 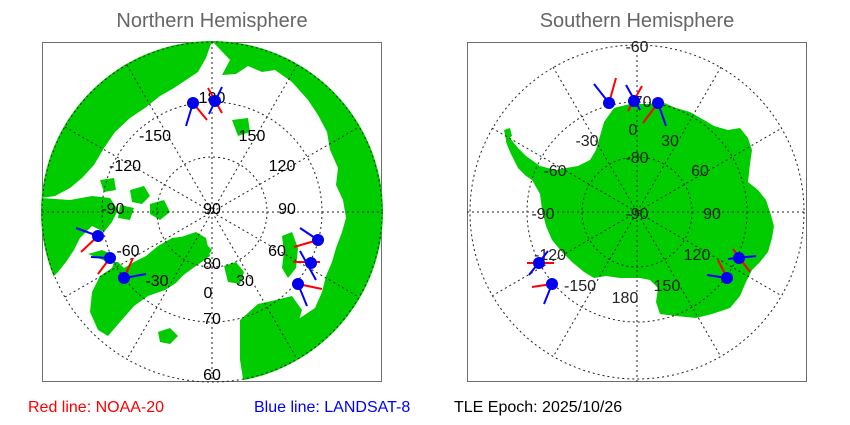 I want to click on tle-epoch-label: TLE Epoch: 2025/10/26, so click(x=538, y=407).